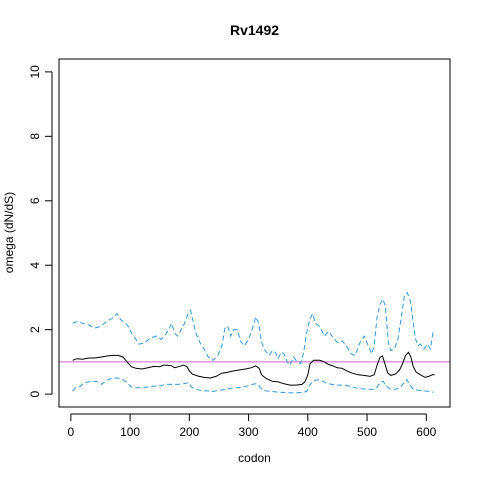  I want to click on y-tick-label: 2, so click(35, 329).